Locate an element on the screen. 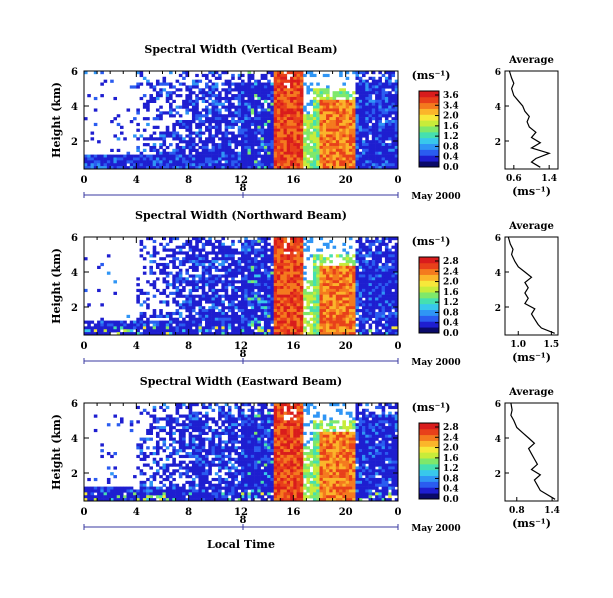  avg-y-tick-label: 4 is located at coordinates (498, 108).